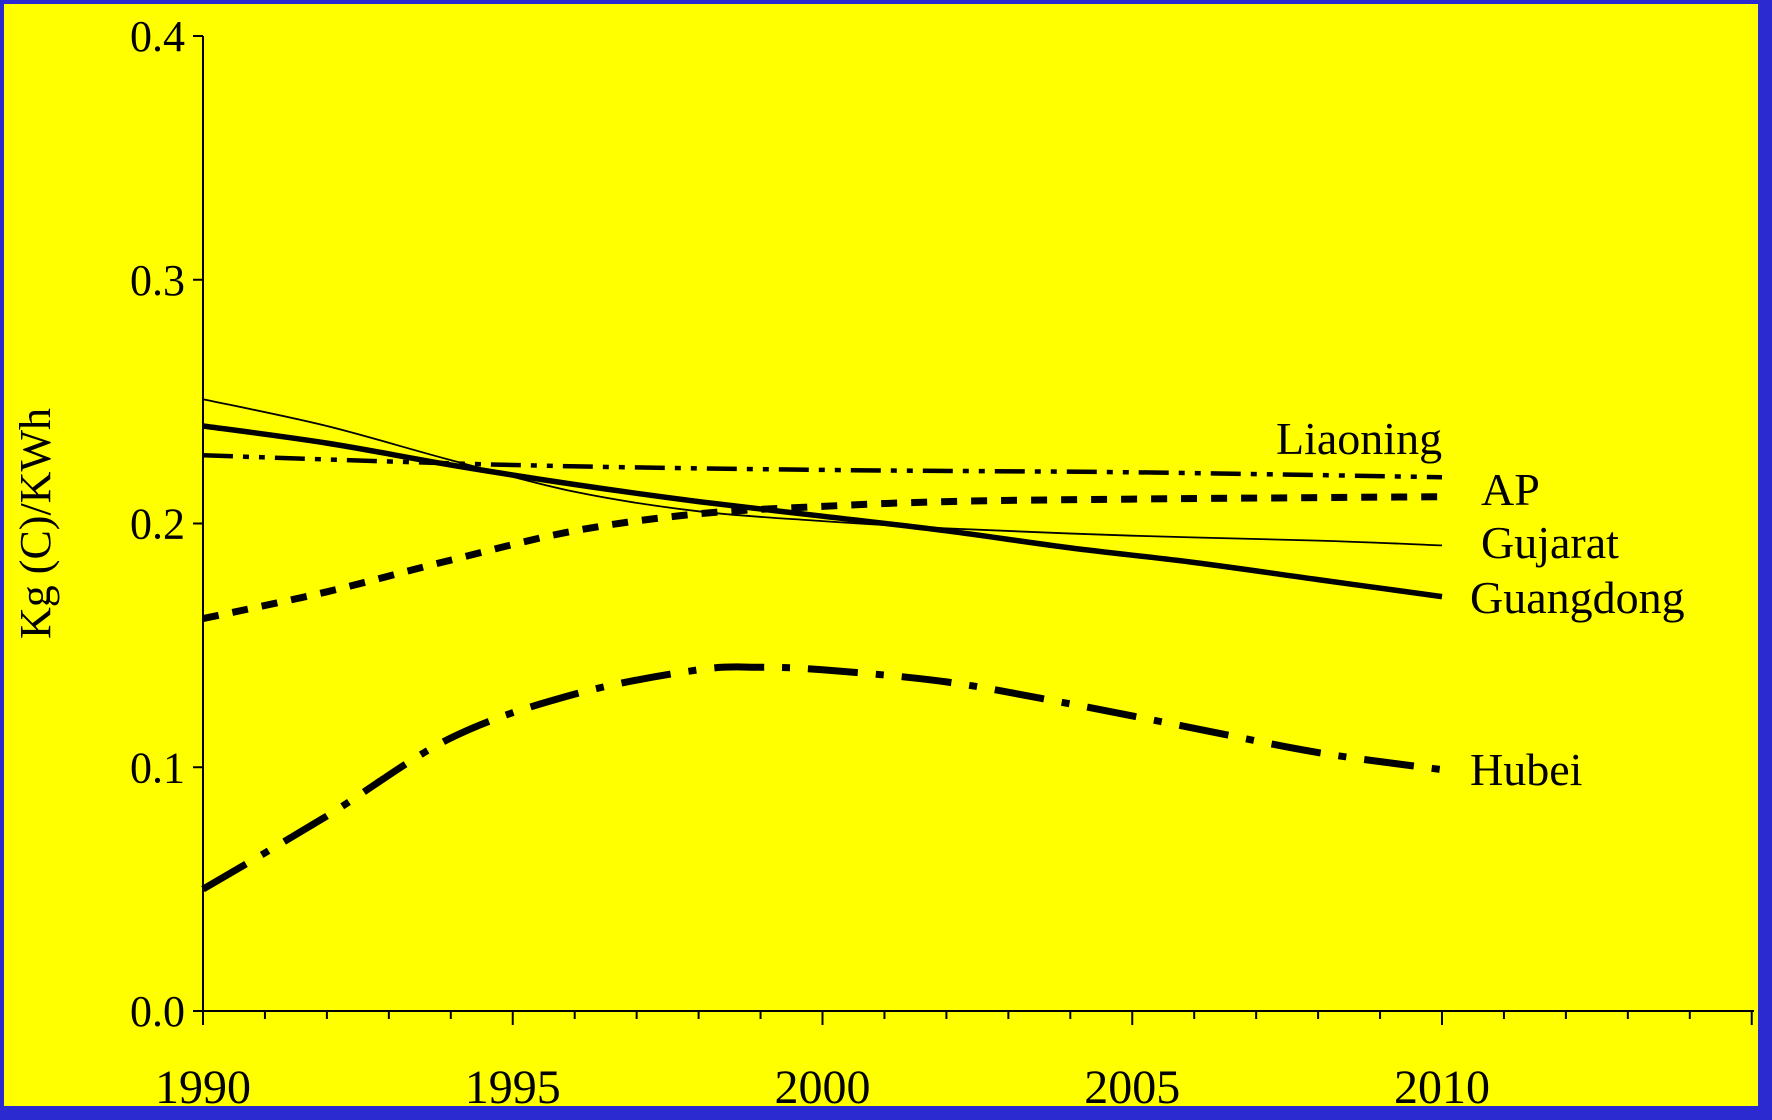 This screenshot has height=1120, width=1772. I want to click on series-label-hubei: Hubei, so click(1526, 769).